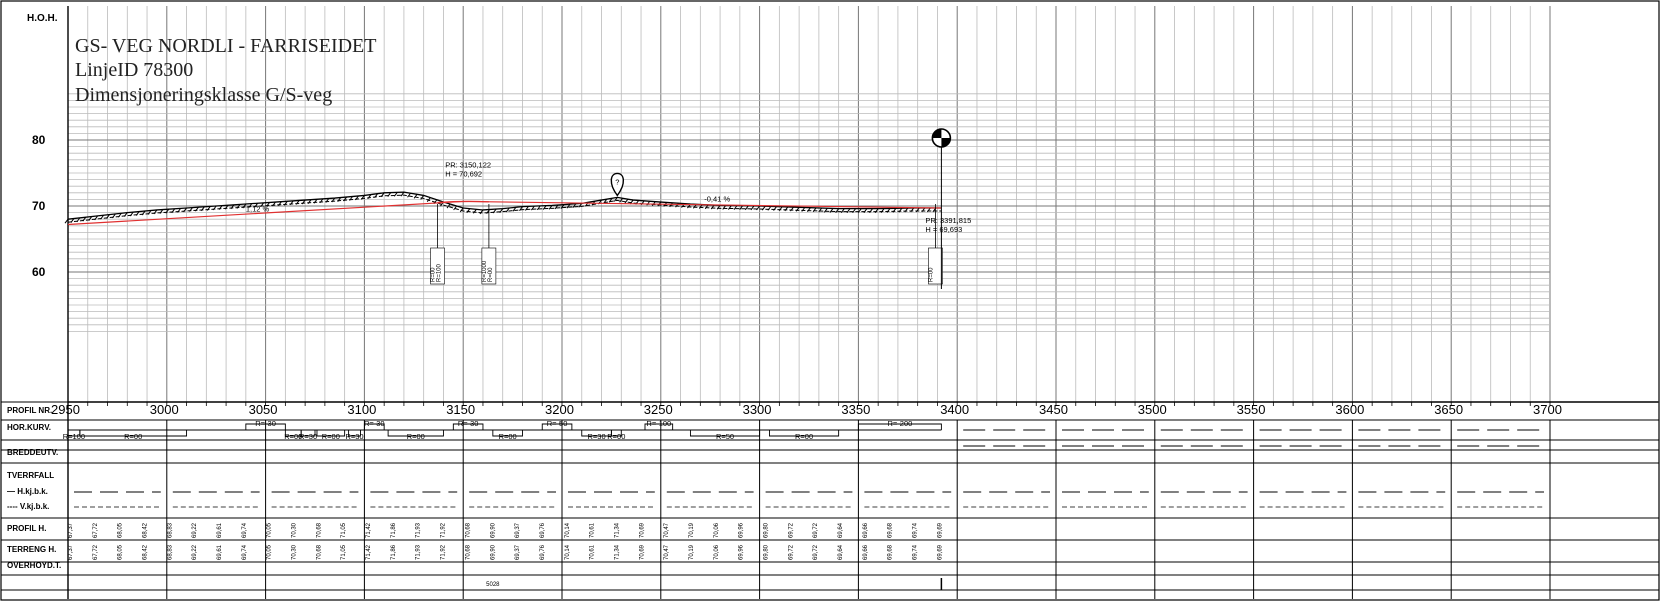  I want to click on terrain-height-value: 69,61, so click(220, 552).